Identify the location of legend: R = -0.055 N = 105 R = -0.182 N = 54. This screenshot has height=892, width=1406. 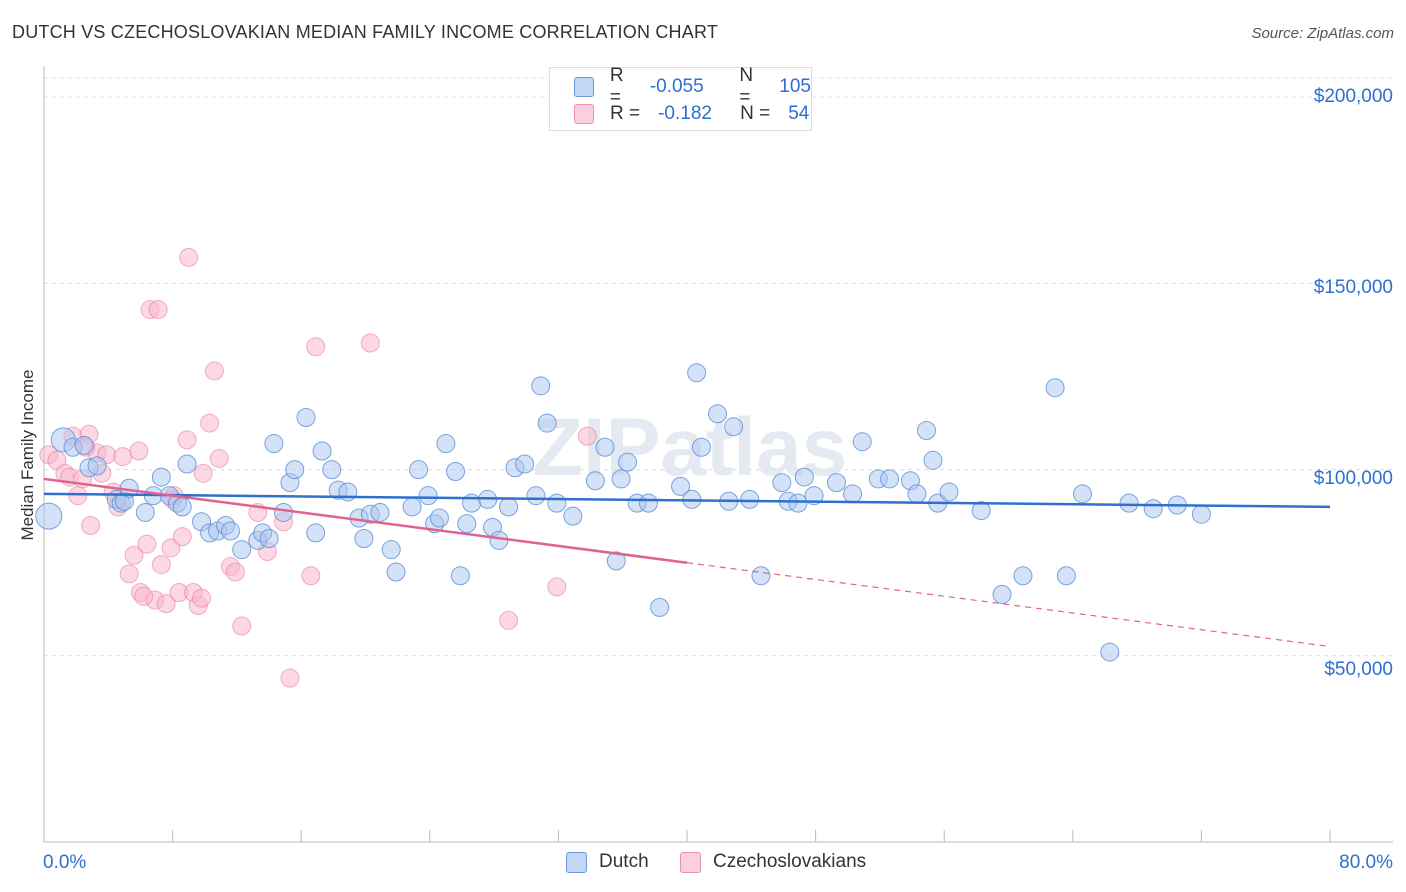
(680, 98).